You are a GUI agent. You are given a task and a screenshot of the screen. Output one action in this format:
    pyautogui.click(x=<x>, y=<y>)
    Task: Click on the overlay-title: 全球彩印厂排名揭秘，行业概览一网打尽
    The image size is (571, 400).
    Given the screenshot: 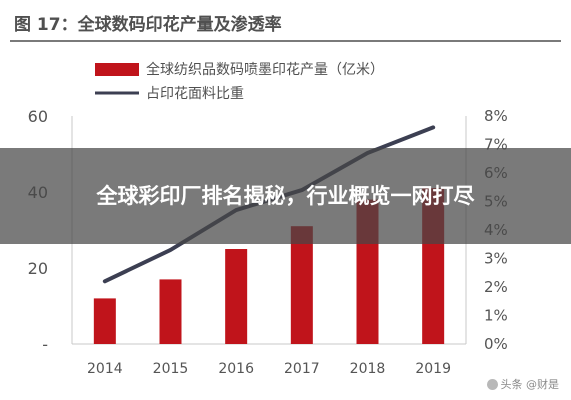 What is the action you would take?
    pyautogui.click(x=285, y=196)
    